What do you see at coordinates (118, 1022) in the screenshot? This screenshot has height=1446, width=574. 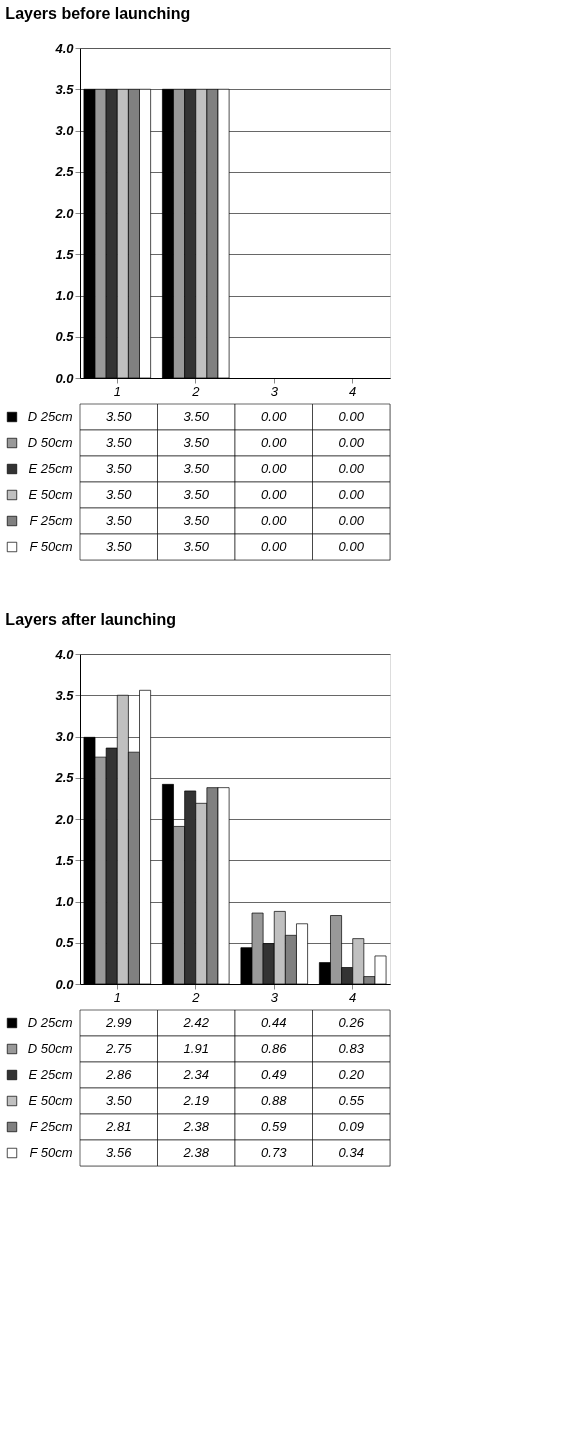 I see `data-label: 2.99` at bounding box center [118, 1022].